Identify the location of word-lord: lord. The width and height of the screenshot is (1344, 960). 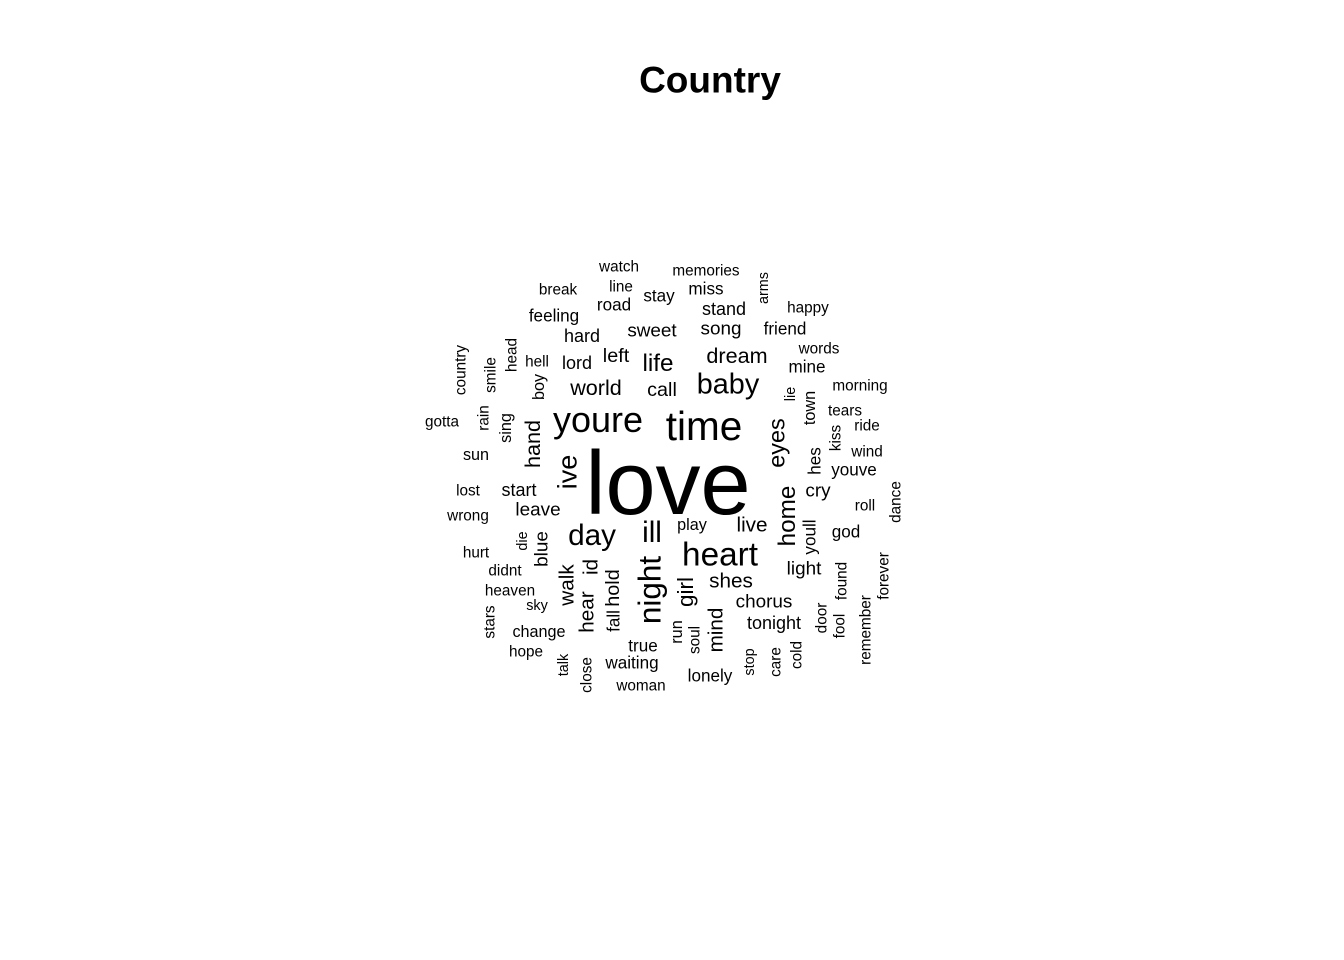
(577, 363).